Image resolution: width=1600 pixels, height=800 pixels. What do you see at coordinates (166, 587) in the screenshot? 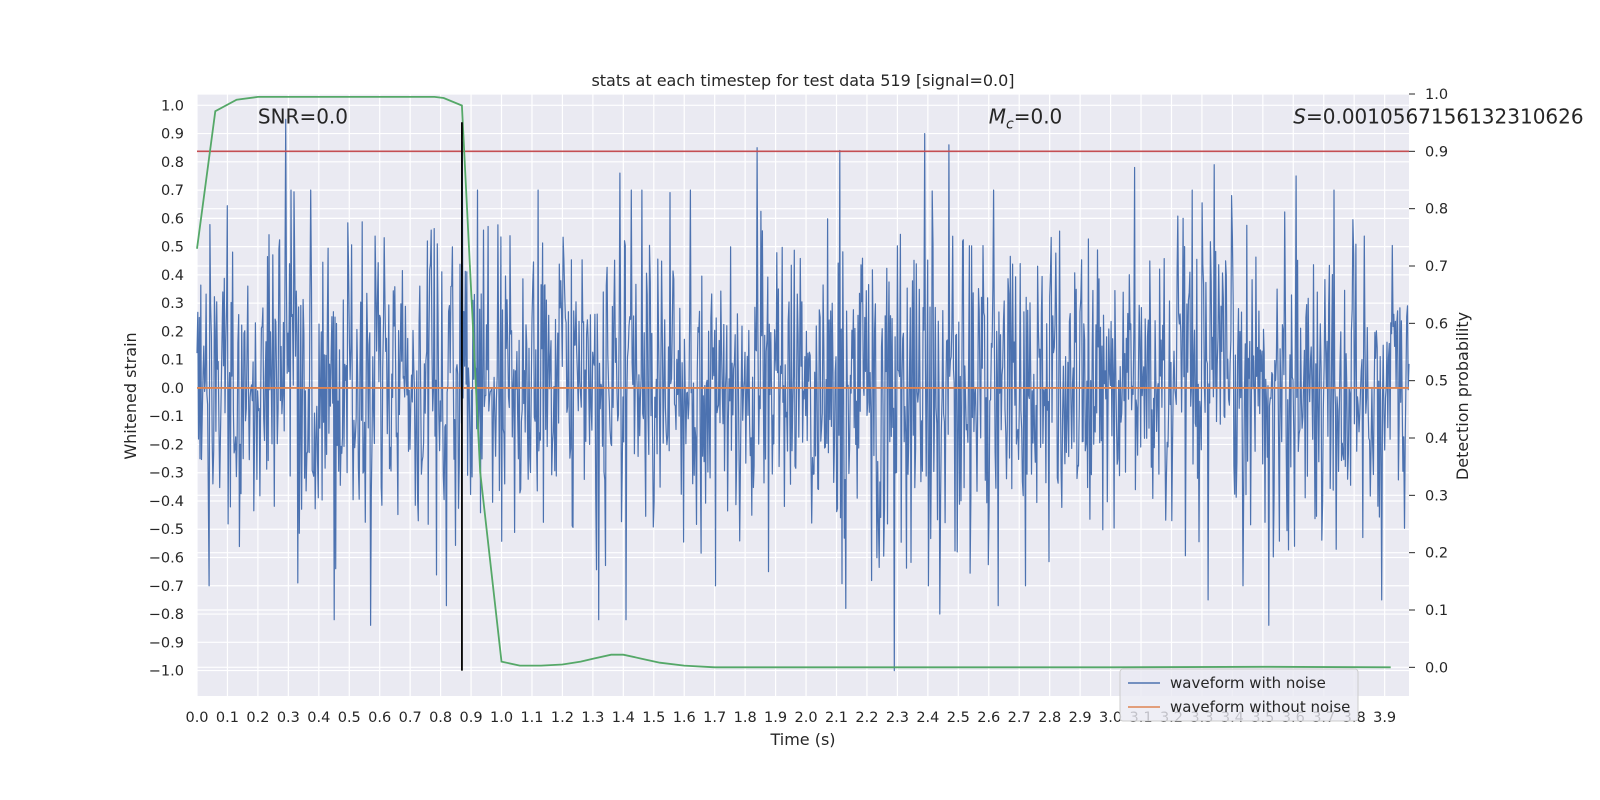
I see `y-tick-label: −0.7` at bounding box center [166, 587].